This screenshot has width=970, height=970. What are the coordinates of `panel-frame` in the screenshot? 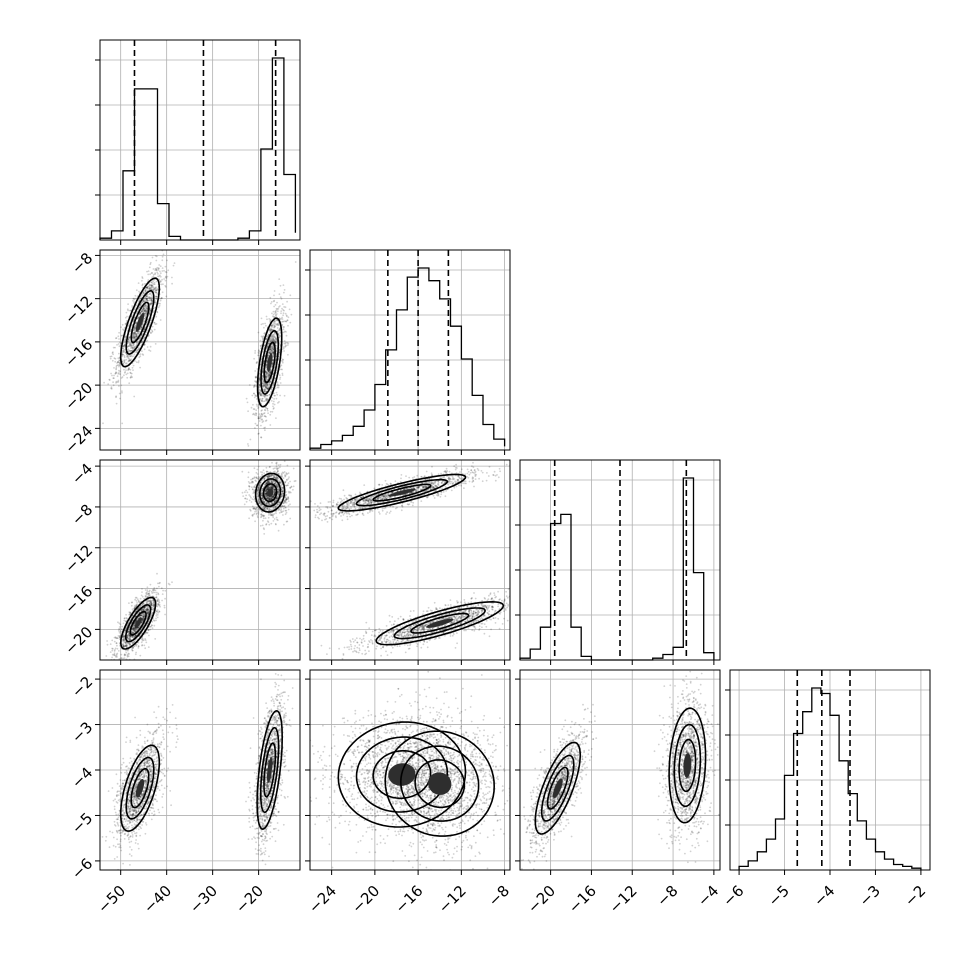 It's located at (200, 140).